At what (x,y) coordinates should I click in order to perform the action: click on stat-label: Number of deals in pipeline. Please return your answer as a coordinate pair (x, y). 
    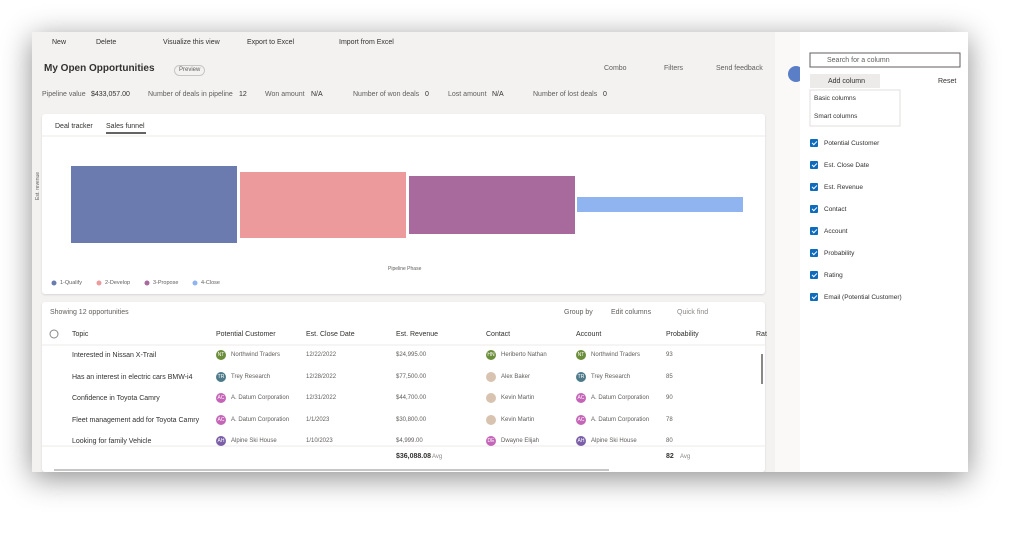
    Looking at the image, I should click on (190, 94).